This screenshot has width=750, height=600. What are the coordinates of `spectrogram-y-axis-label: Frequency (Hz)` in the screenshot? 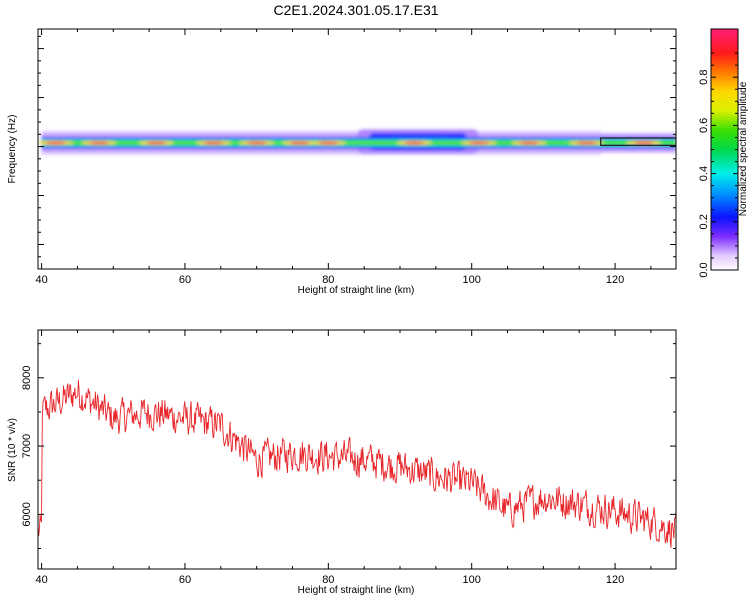 It's located at (12, 149).